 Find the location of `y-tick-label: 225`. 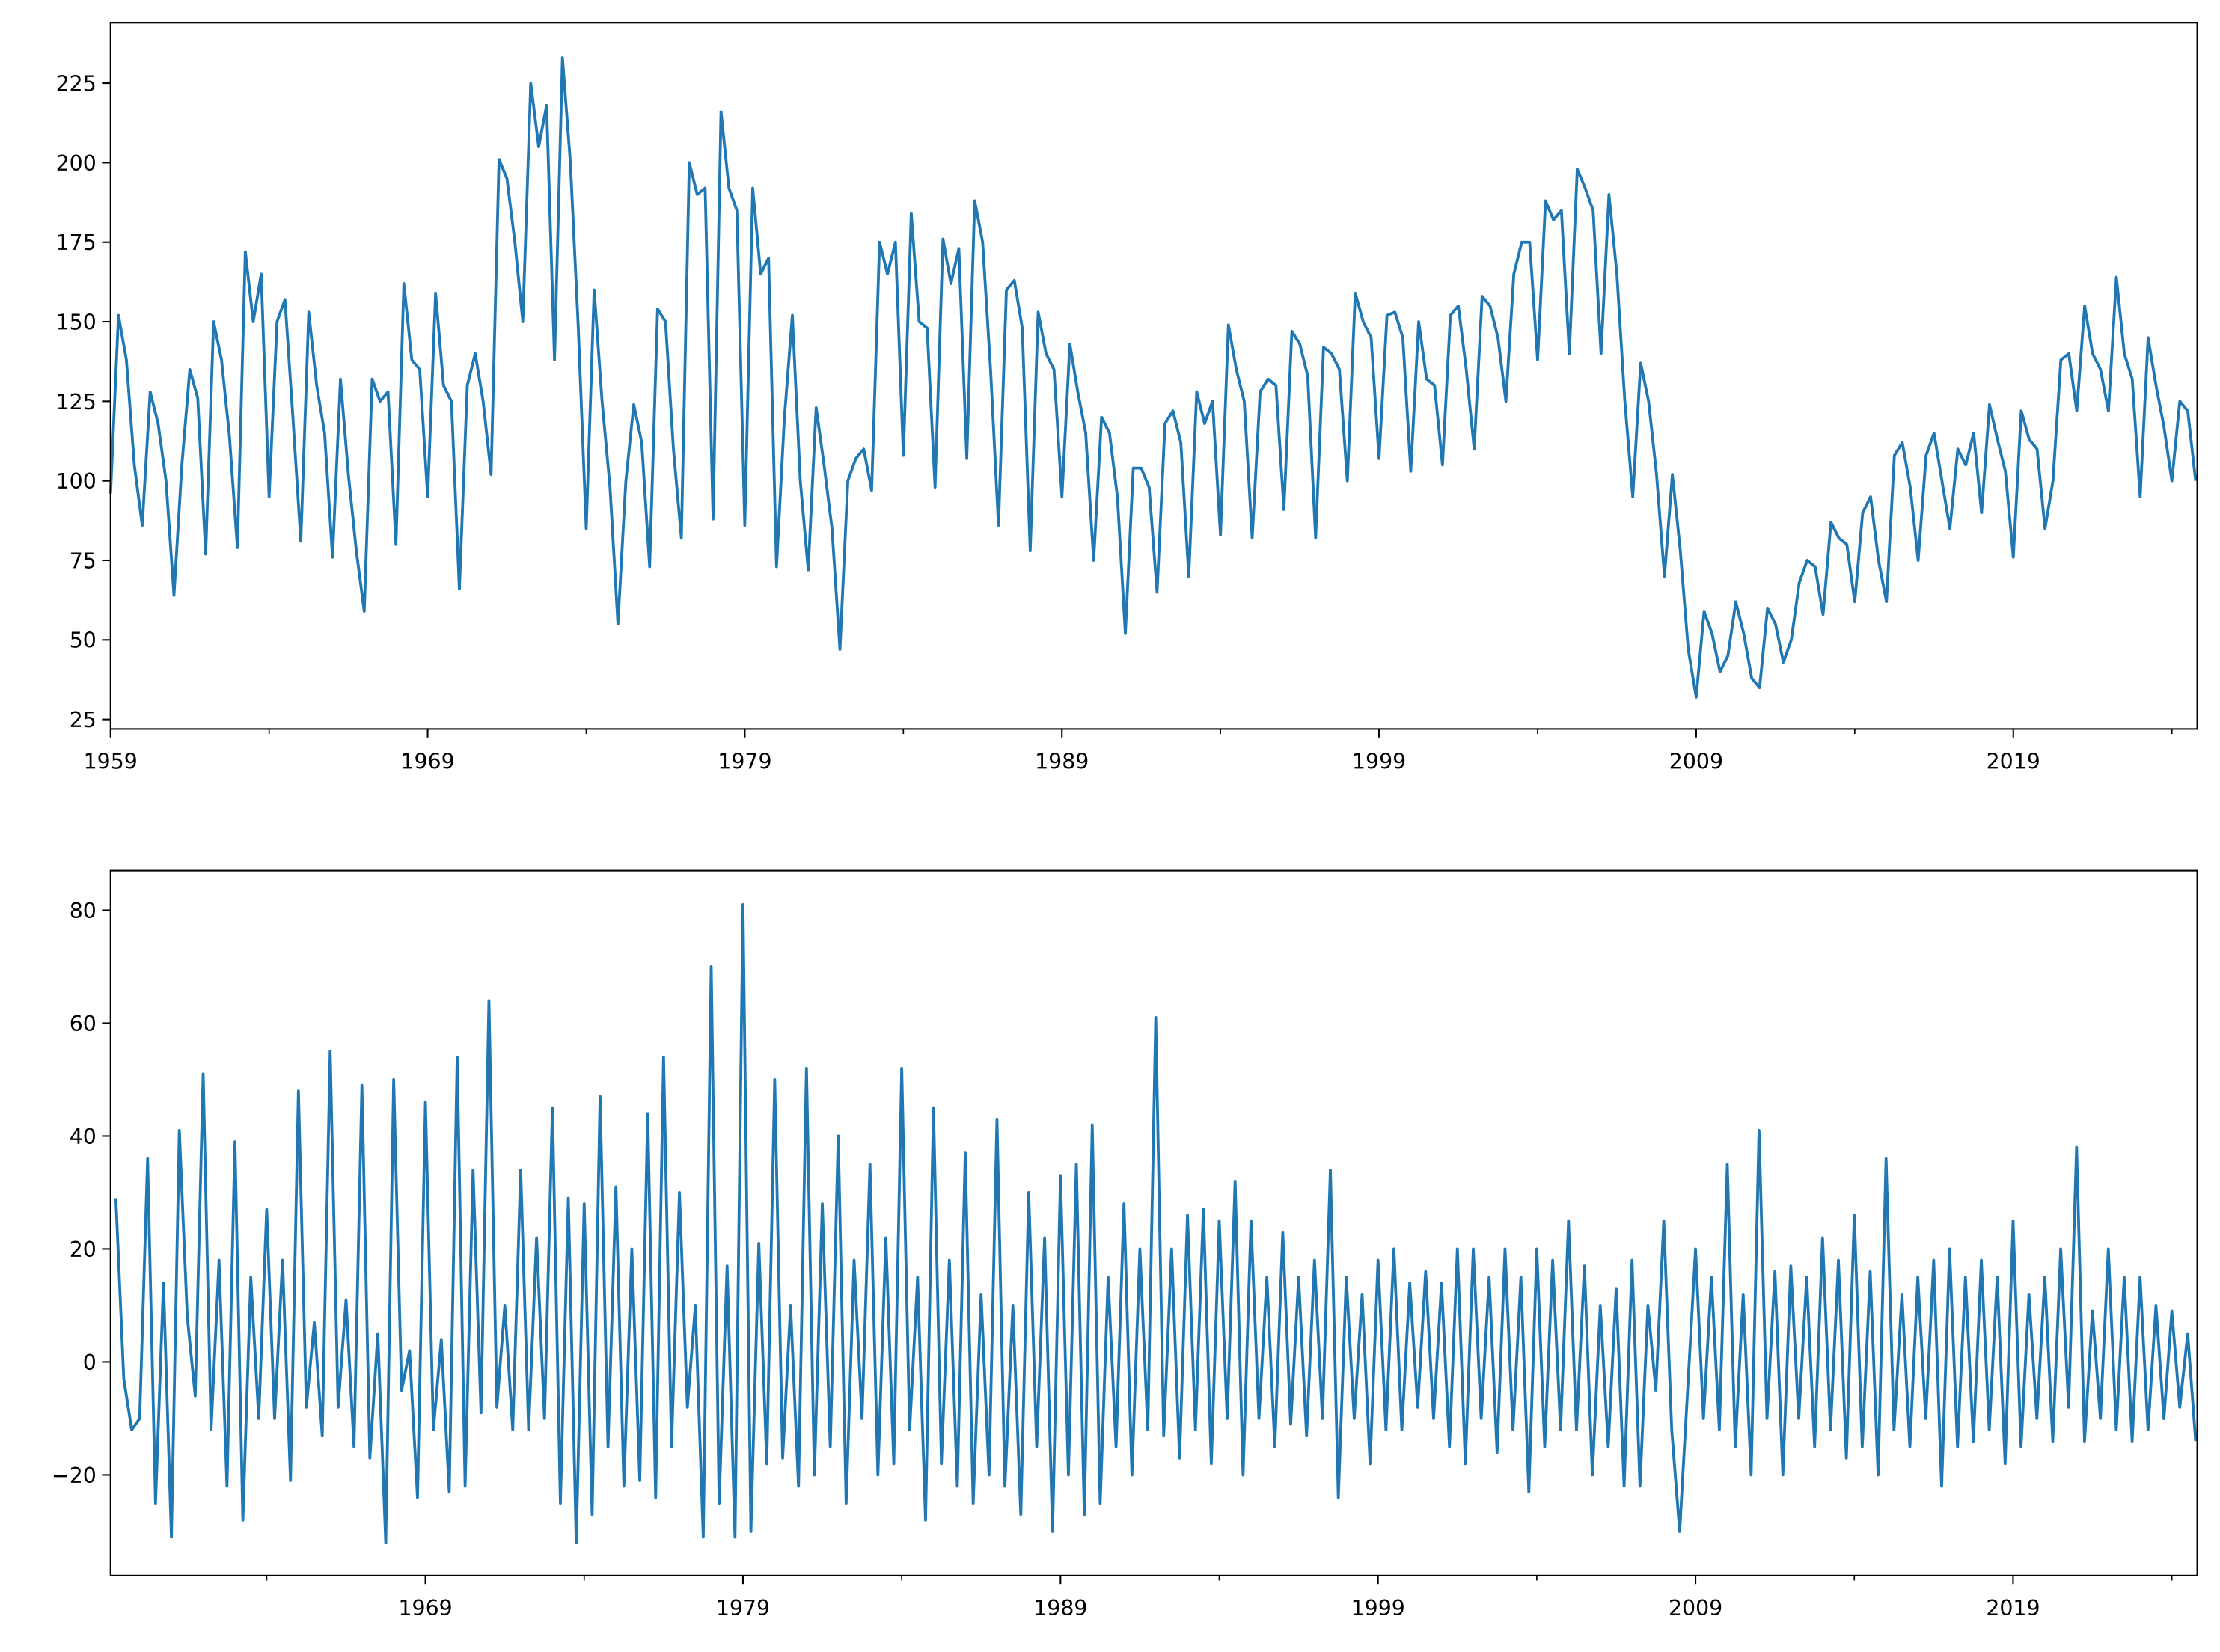

y-tick-label: 225 is located at coordinates (76, 83).